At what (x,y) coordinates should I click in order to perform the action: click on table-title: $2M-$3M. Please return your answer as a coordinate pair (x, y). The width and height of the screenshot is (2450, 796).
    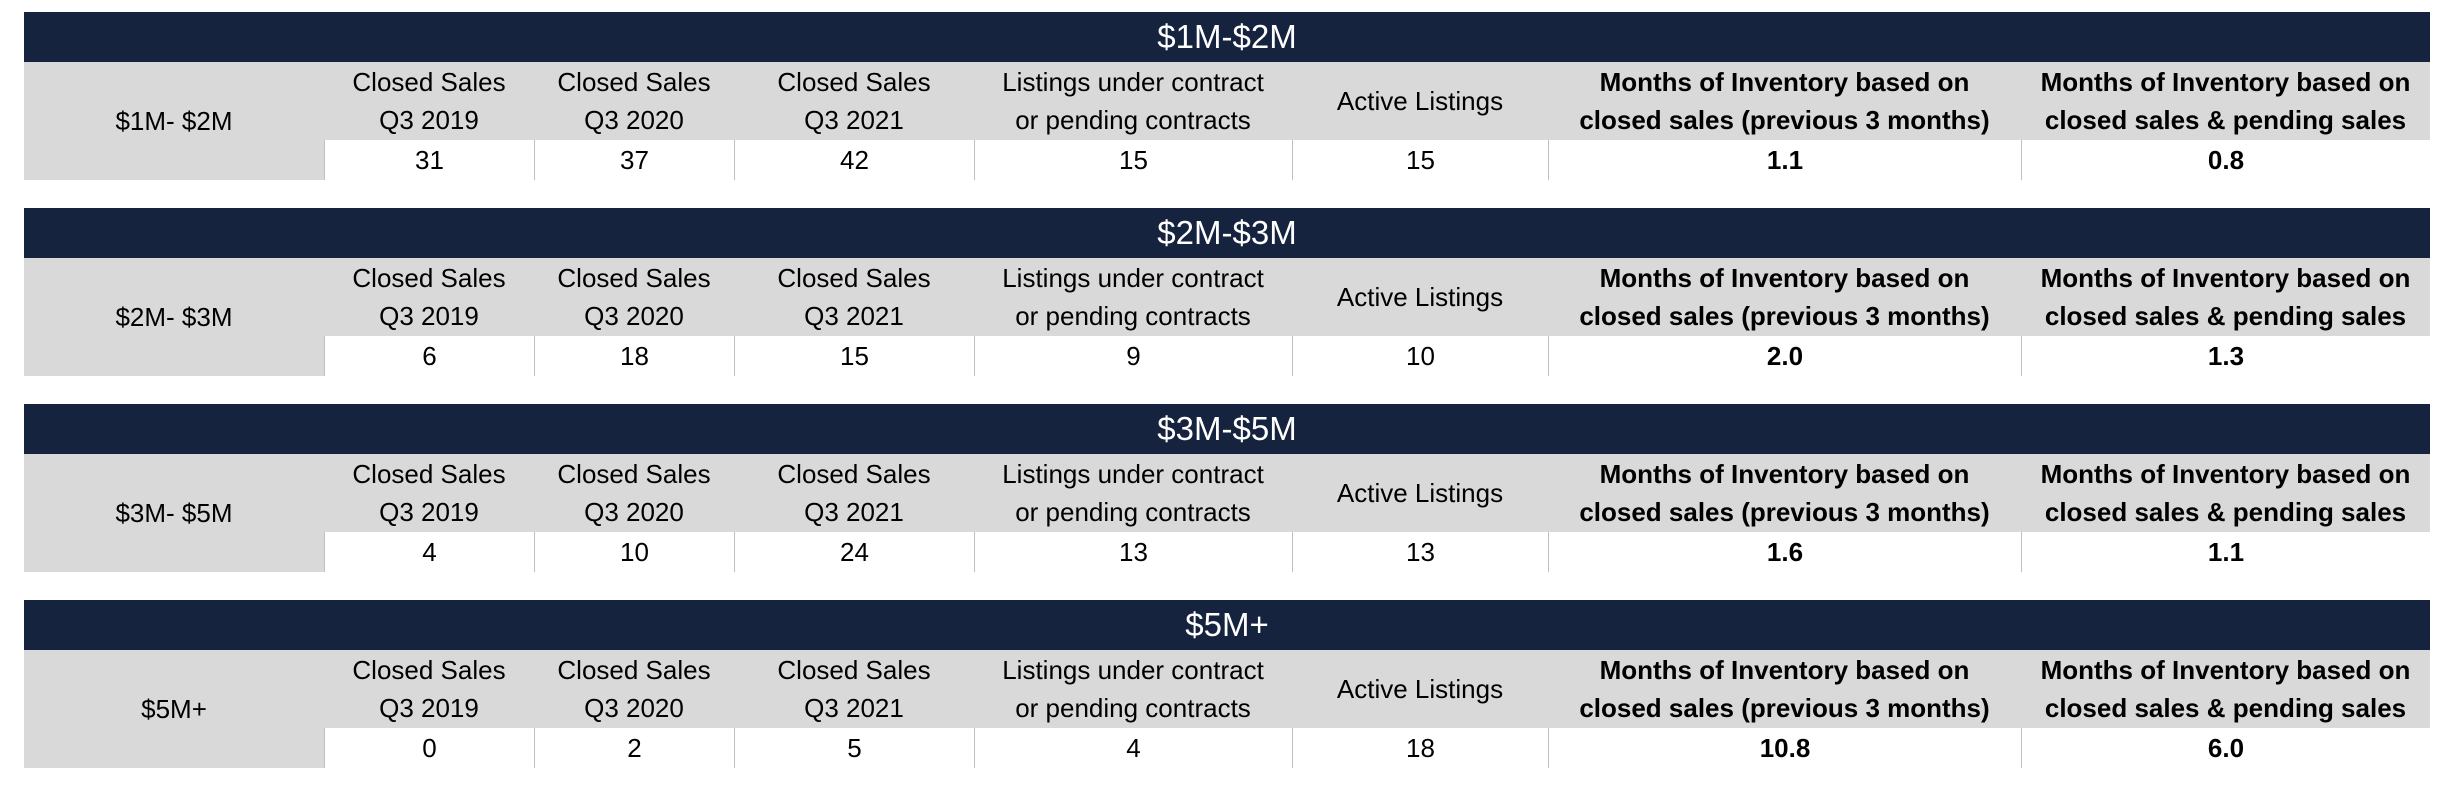
    Looking at the image, I should click on (1227, 233).